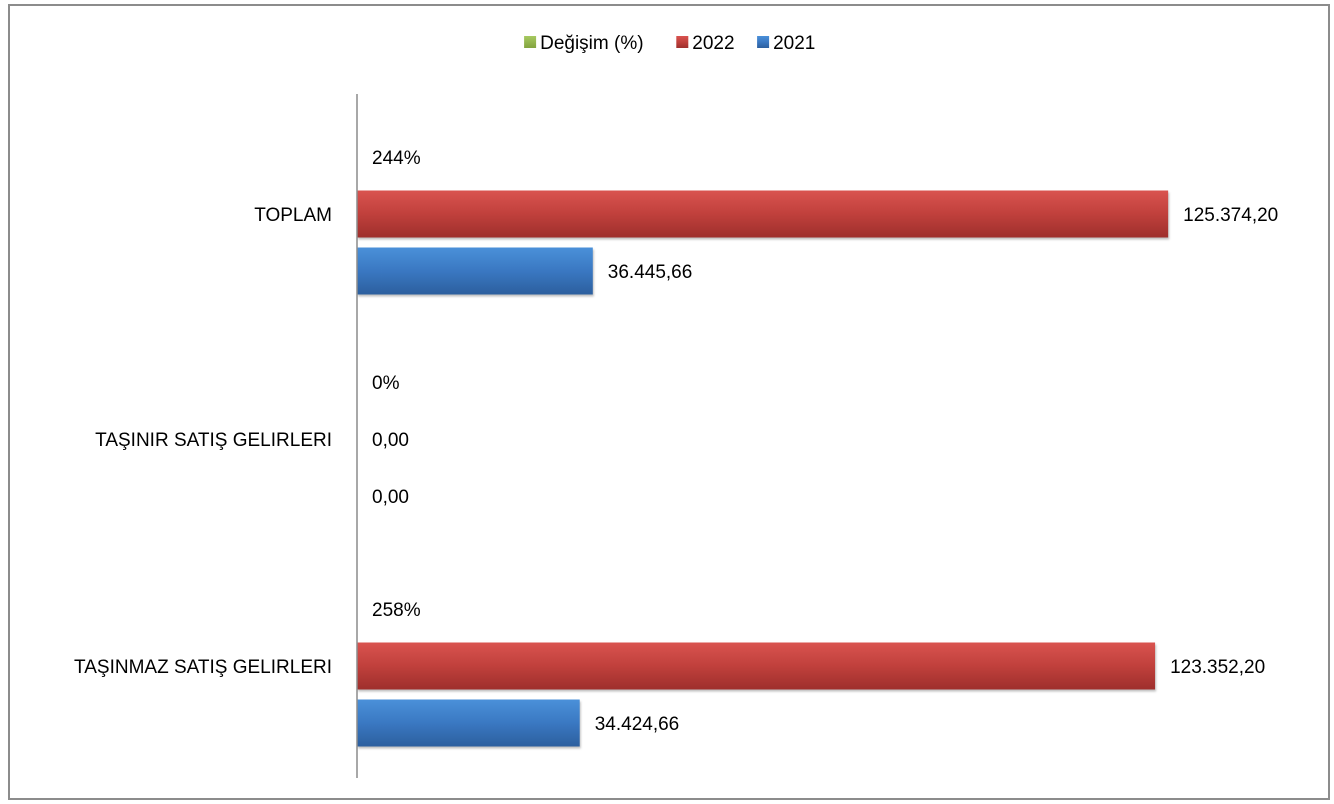 The height and width of the screenshot is (804, 1334). What do you see at coordinates (203, 667) in the screenshot?
I see `category-label: TAŞINMAZ SATIŞ GELIRLERI` at bounding box center [203, 667].